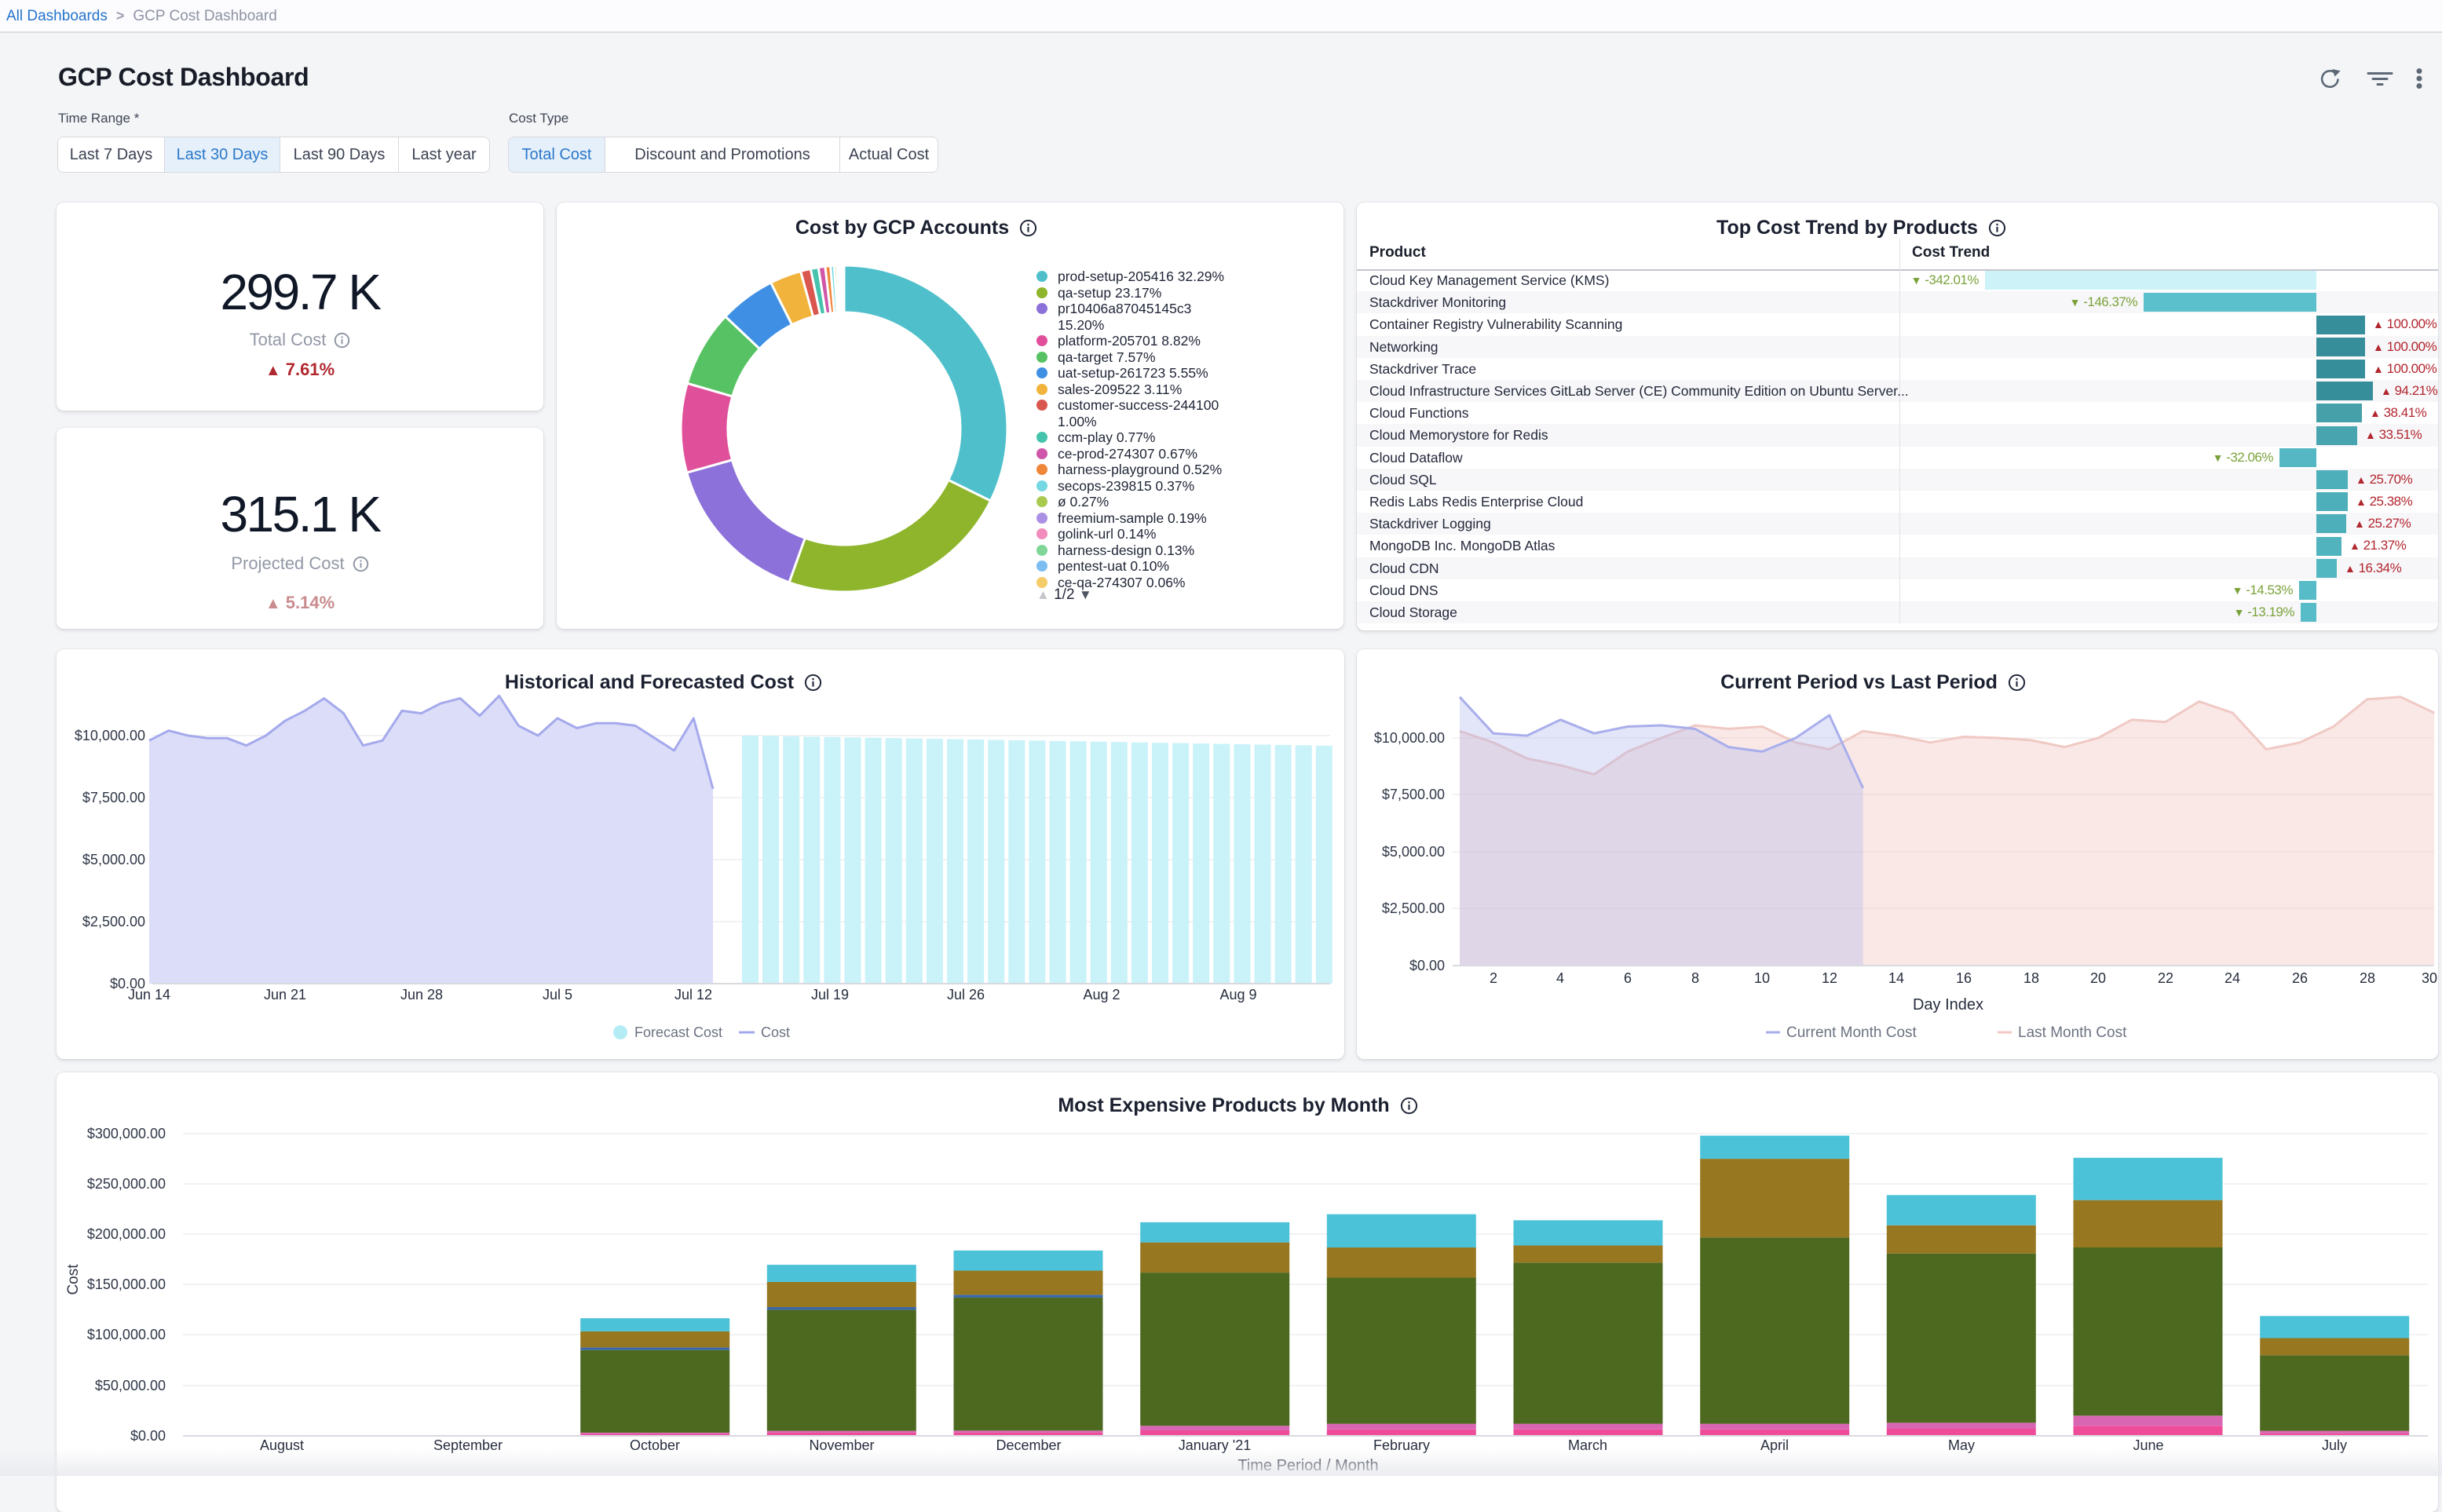  Describe the element at coordinates (126, 1184) in the screenshot. I see `svg-text: $250,000.00` at that location.